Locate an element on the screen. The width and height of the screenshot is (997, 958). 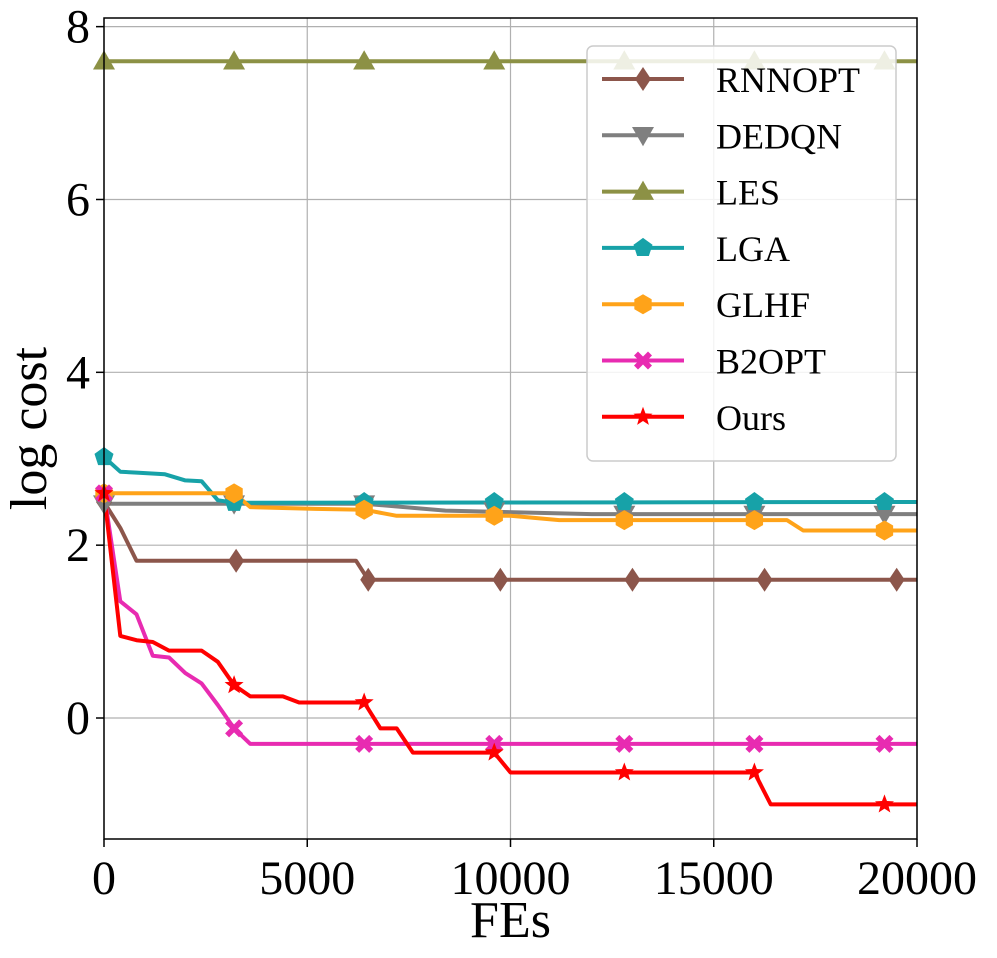
y-tick-label-2: 4 is located at coordinates (78, 372).